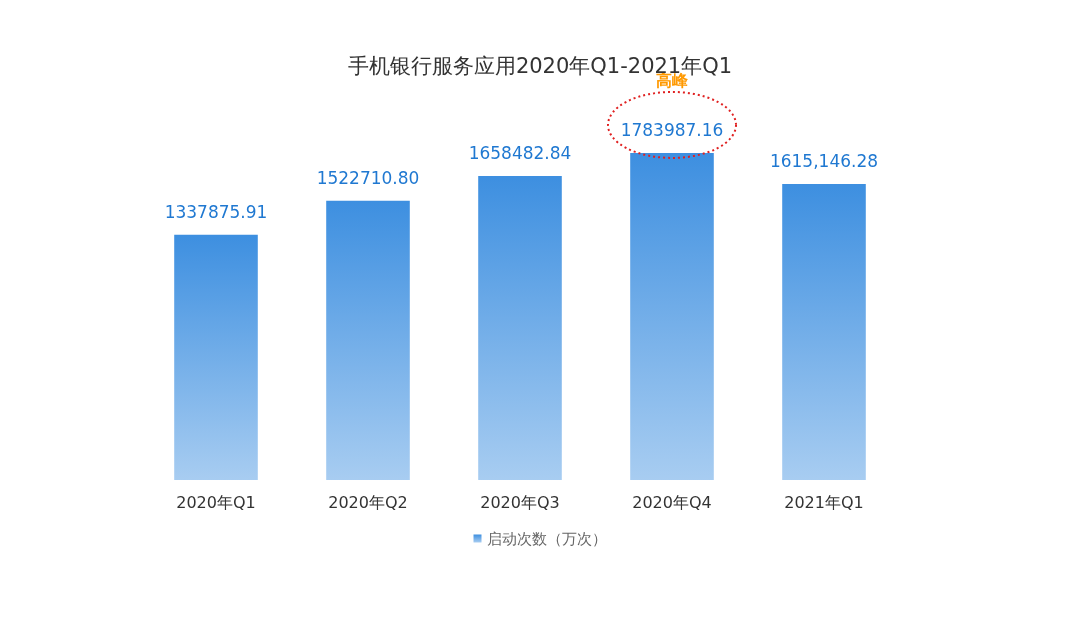 The height and width of the screenshot is (621, 1080). What do you see at coordinates (672, 502) in the screenshot?
I see `x-tick-label: 2020年Q4` at bounding box center [672, 502].